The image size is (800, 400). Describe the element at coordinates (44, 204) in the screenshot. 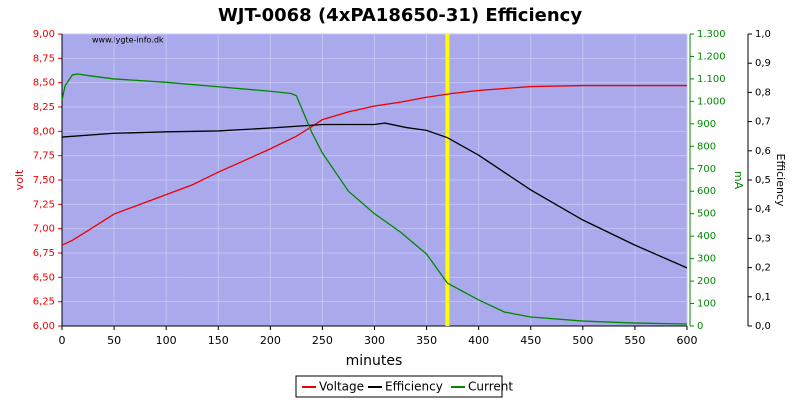

I see `y-tick-label: 7,25` at that location.